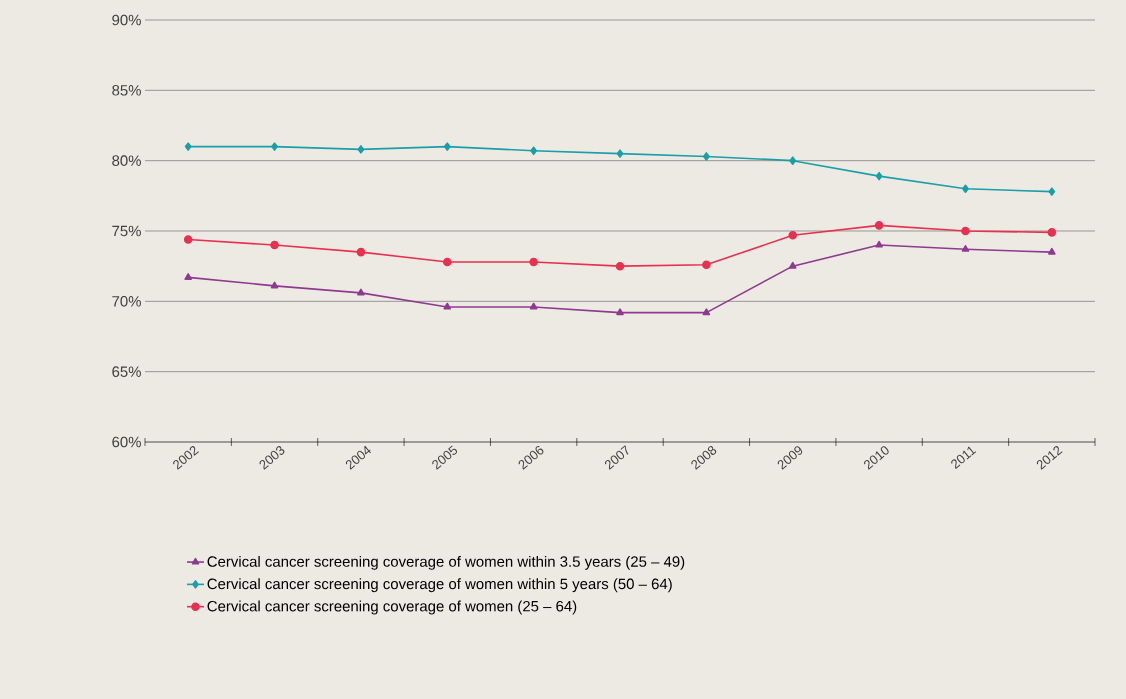  What do you see at coordinates (439, 585) in the screenshot?
I see `legend-label: Cervical cancer screening coverage of women within 5 years (50 – 64)` at bounding box center [439, 585].